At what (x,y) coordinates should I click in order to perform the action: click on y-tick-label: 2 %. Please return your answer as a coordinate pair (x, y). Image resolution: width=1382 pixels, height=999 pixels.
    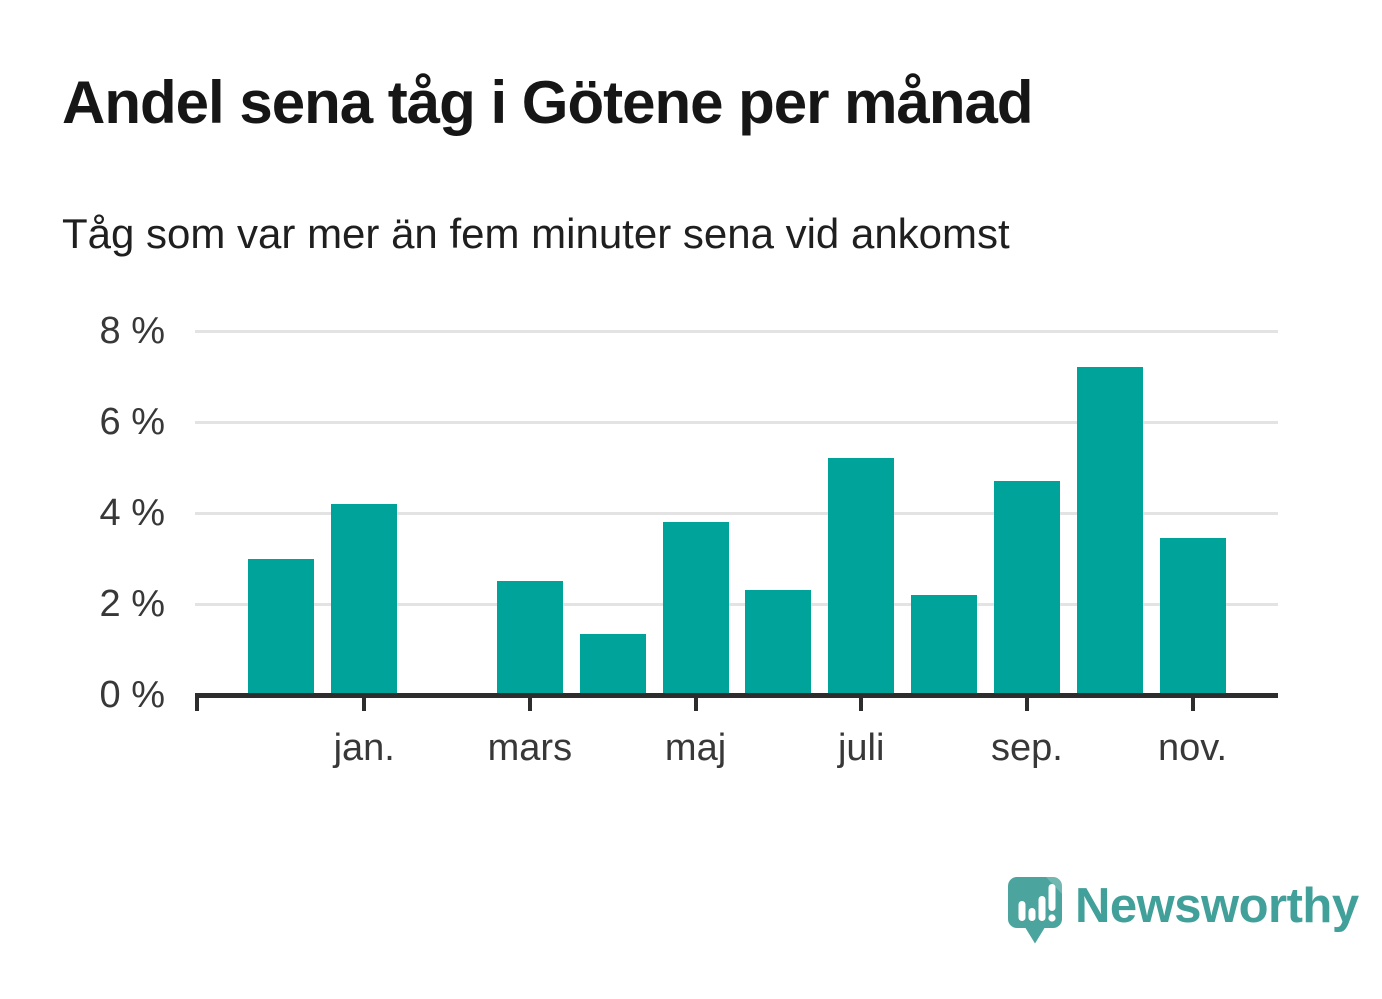
    Looking at the image, I should click on (132, 604).